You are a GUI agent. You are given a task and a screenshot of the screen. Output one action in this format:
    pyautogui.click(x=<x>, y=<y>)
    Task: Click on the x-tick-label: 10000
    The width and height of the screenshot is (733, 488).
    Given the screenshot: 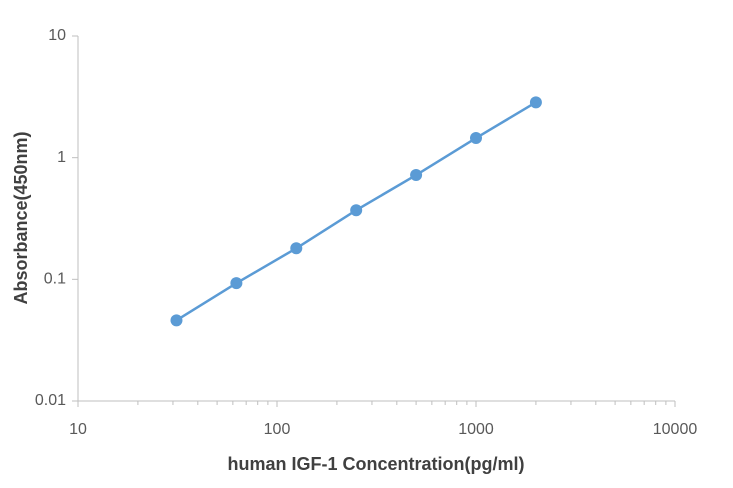 What is the action you would take?
    pyautogui.click(x=675, y=429)
    